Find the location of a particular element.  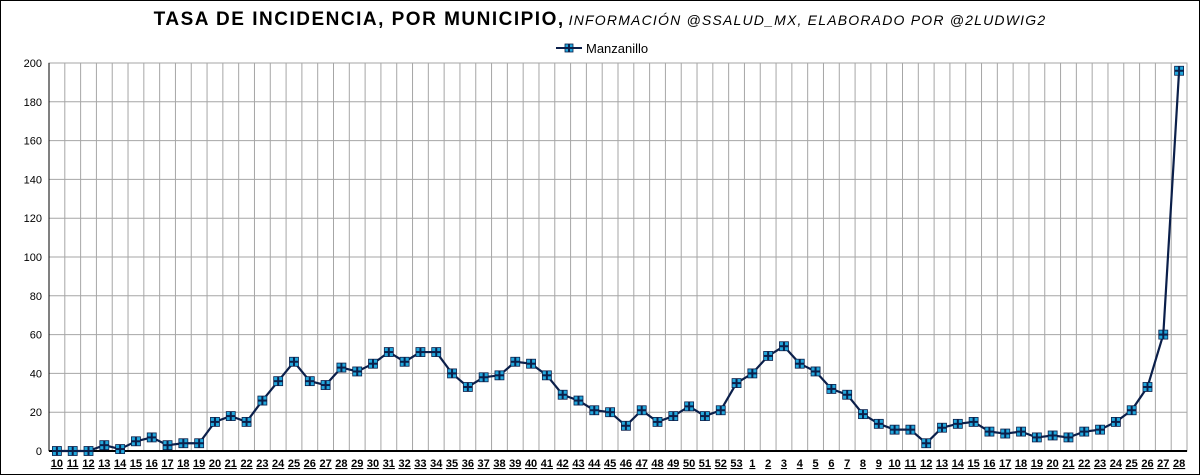

x-tick-label: 39 is located at coordinates (515, 464).